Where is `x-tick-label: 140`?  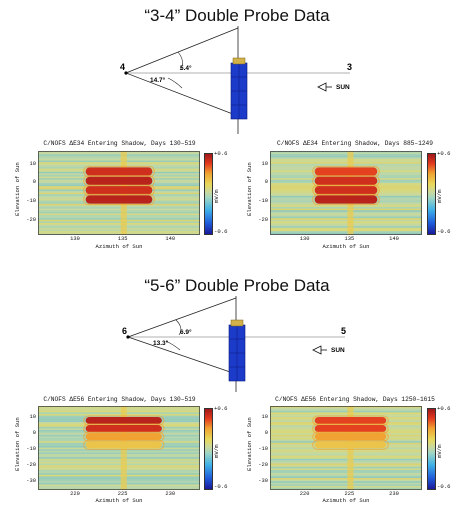
x-tick-label: 140 is located at coordinates (394, 239).